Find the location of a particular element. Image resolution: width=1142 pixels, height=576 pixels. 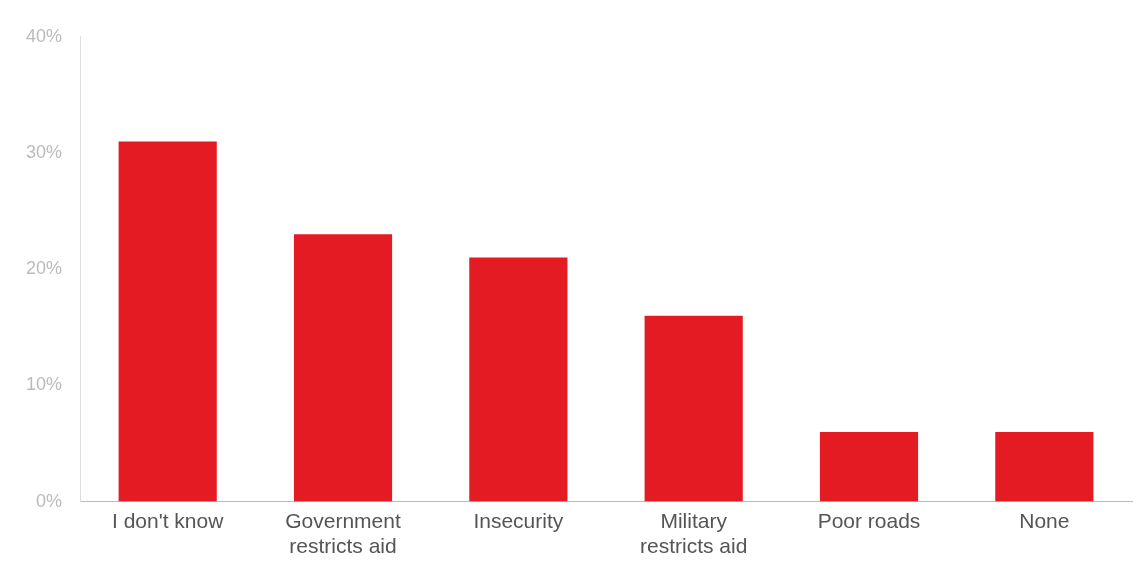

x-tick-label: I don't know is located at coordinates (168, 520).